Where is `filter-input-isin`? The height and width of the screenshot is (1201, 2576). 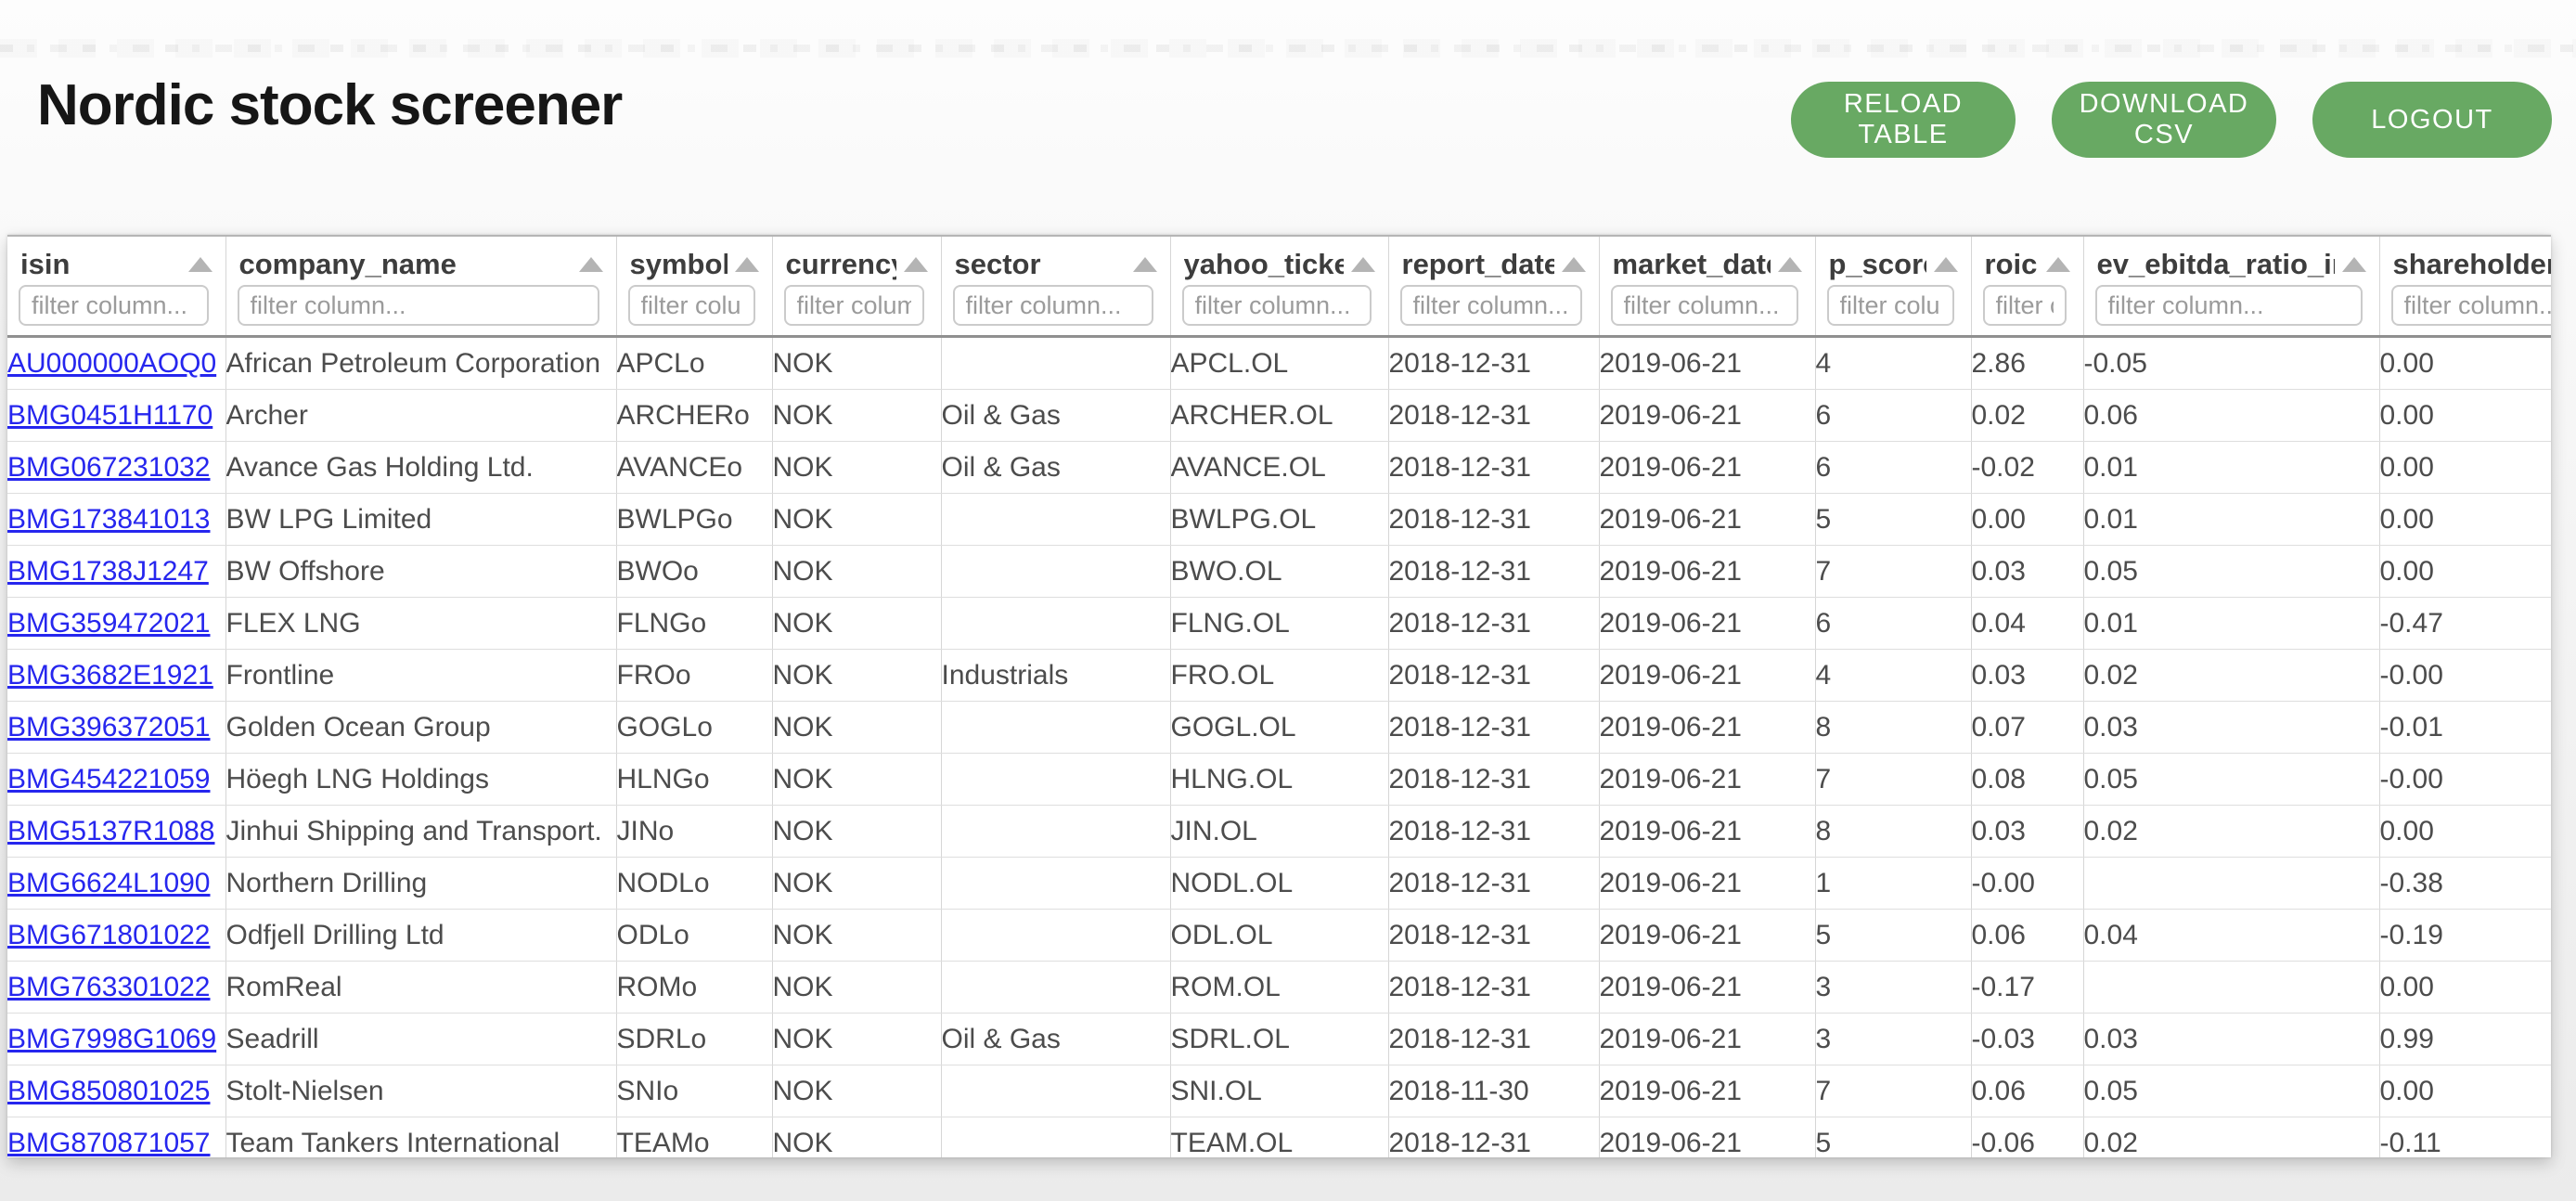
filter-input-isin is located at coordinates (114, 305).